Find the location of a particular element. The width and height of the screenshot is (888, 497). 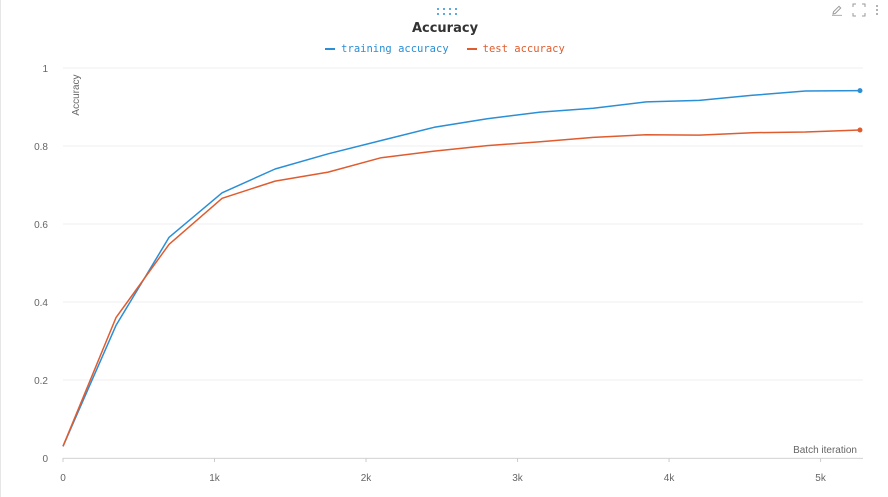

edit-icon is located at coordinates (837, 10).